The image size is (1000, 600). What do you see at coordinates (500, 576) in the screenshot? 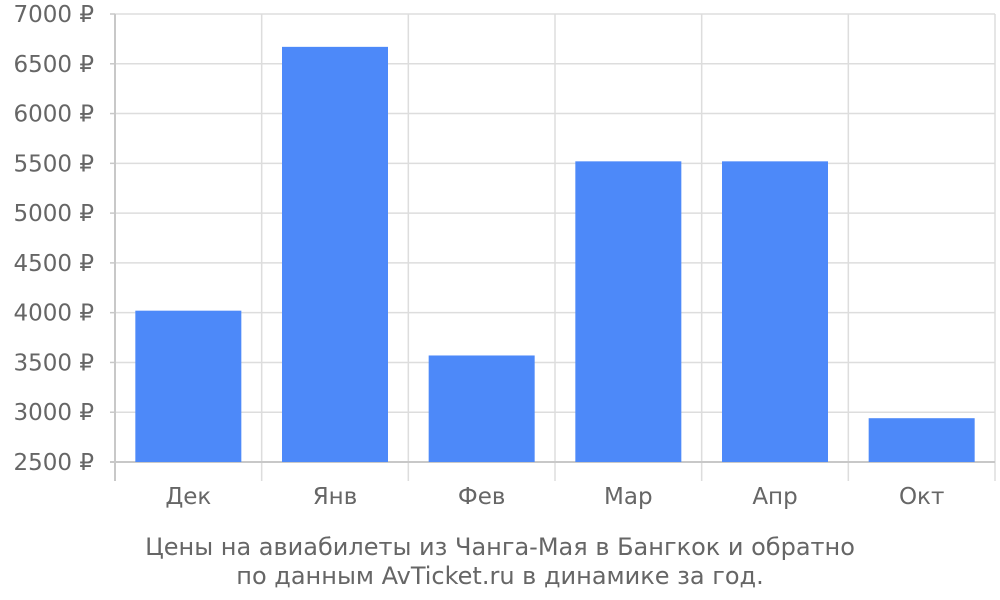
I see `chart-caption-line-2: по данным AvTicket.ru в динамике за год.` at bounding box center [500, 576].